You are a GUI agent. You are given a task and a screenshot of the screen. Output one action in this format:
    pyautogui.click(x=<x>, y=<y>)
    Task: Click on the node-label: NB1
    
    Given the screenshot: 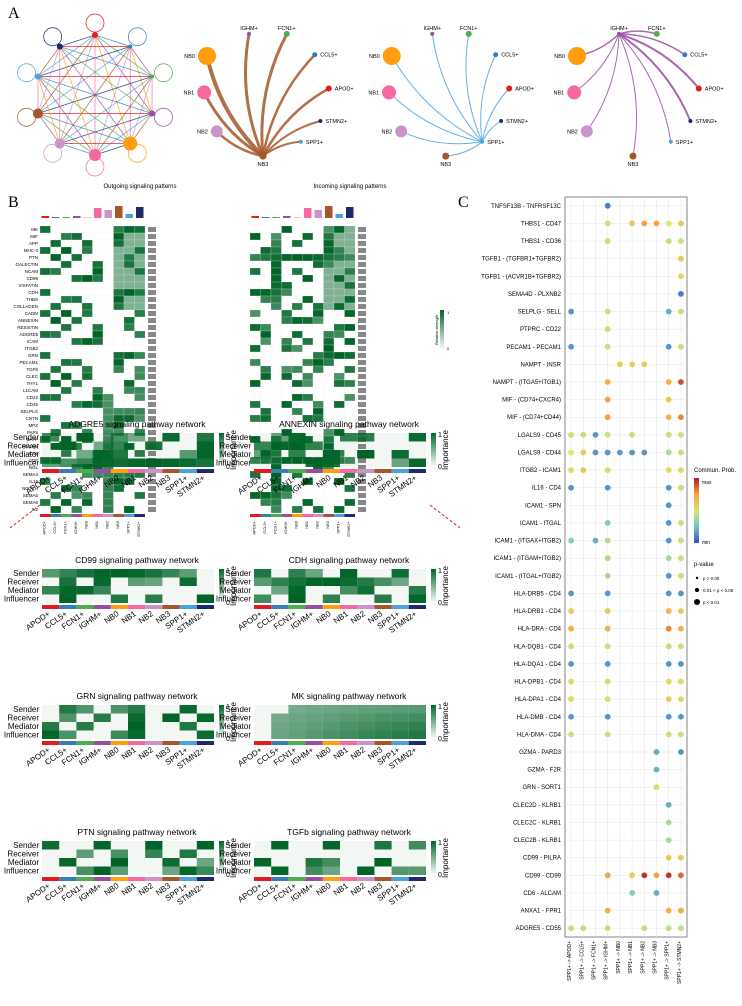 What is the action you would take?
    pyautogui.click(x=558, y=93)
    